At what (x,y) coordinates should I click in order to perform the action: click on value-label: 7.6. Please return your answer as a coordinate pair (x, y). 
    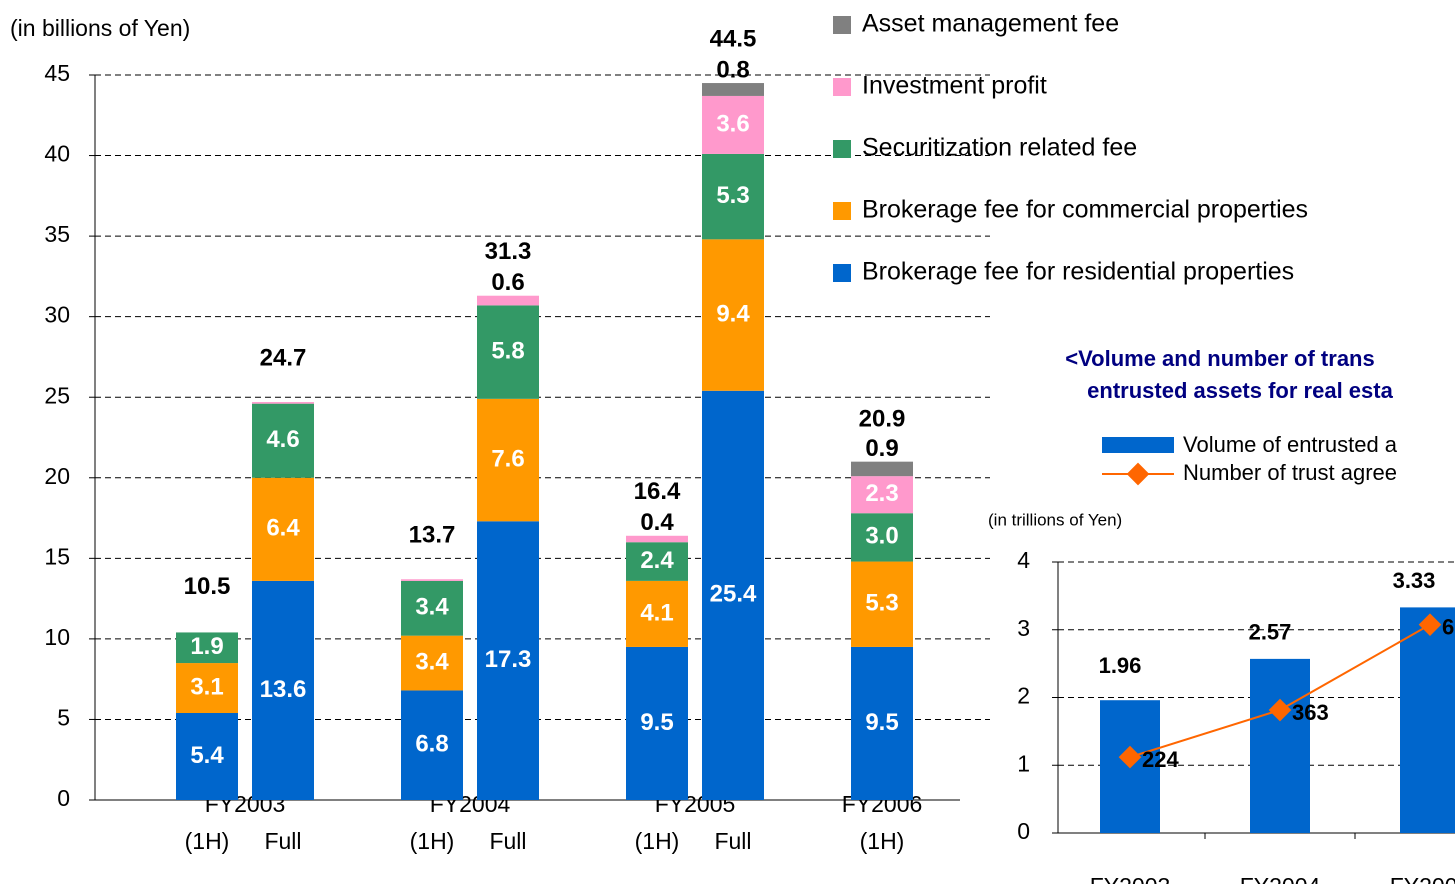
    Looking at the image, I should click on (507, 458).